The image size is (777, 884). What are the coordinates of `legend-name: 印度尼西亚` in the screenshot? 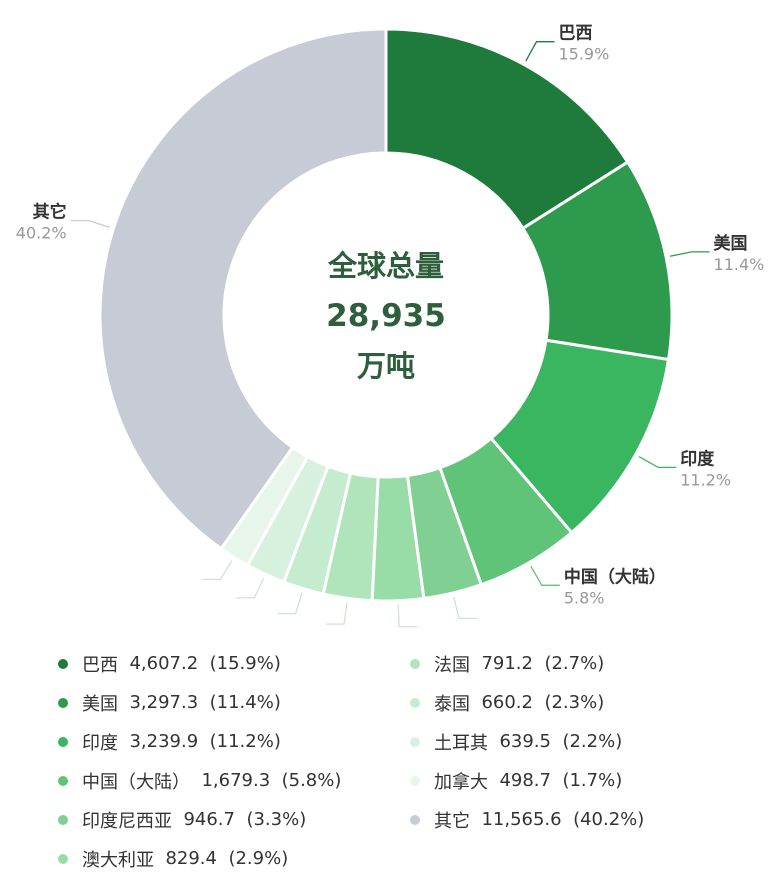 It's located at (133, 821).